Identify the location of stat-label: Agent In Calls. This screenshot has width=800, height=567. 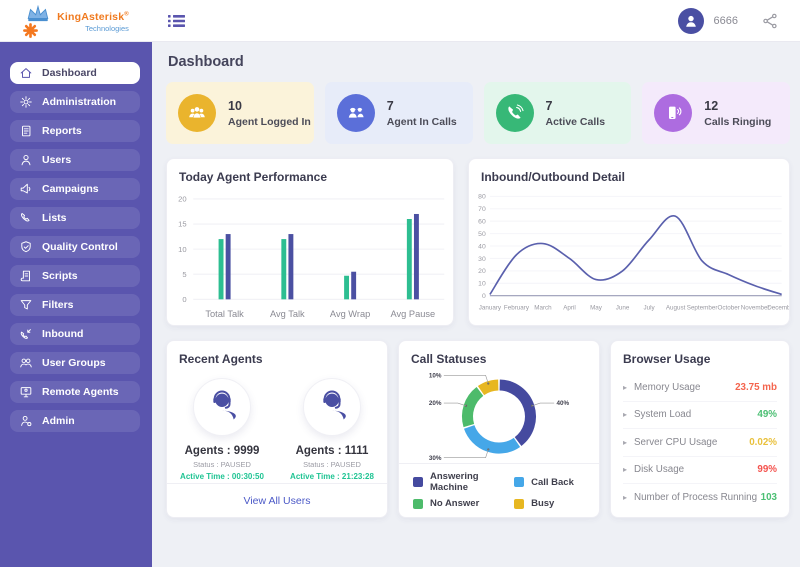
(421, 121).